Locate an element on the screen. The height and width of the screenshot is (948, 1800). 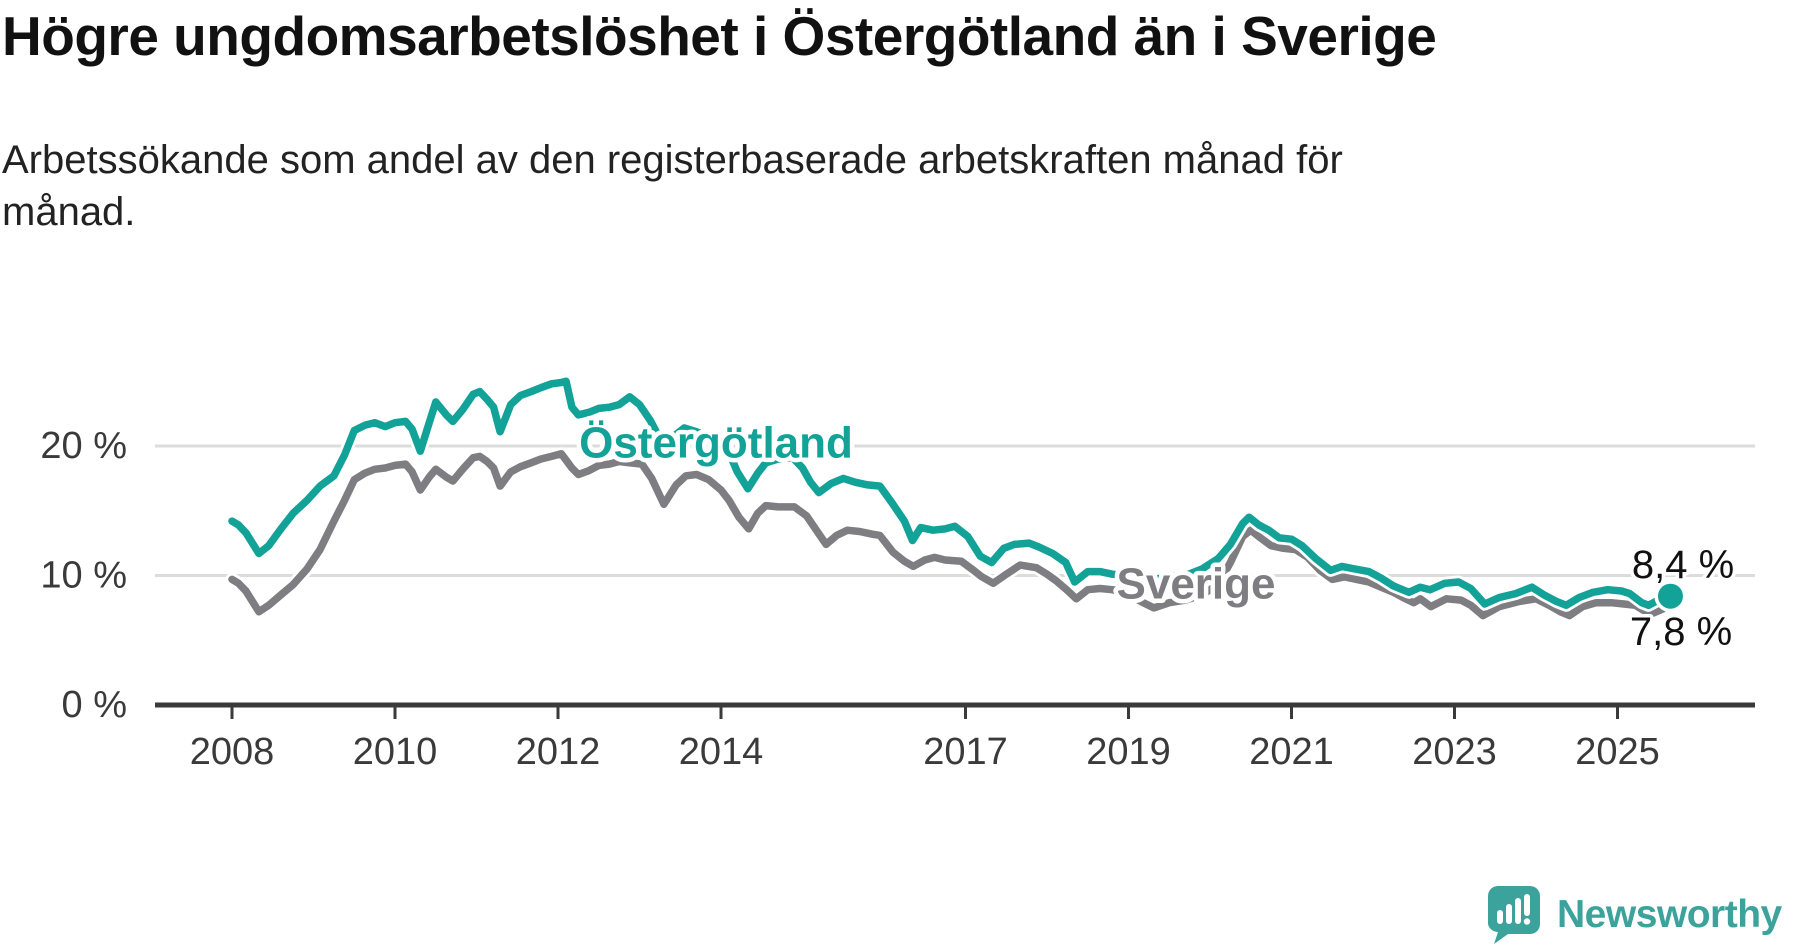
x-tick-label-2014: 2014 is located at coordinates (721, 752).